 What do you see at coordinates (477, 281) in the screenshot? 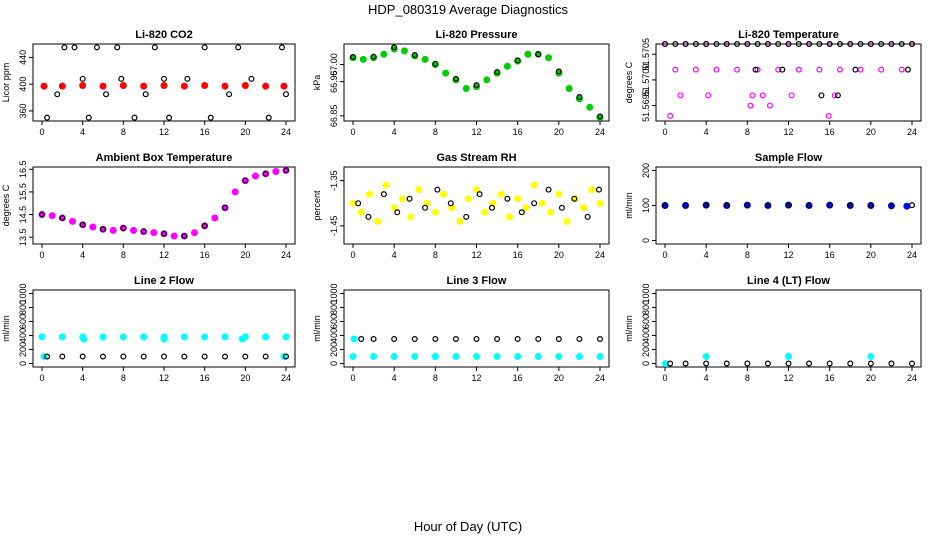
I see `panel-title: Line 3 Flow` at bounding box center [477, 281].